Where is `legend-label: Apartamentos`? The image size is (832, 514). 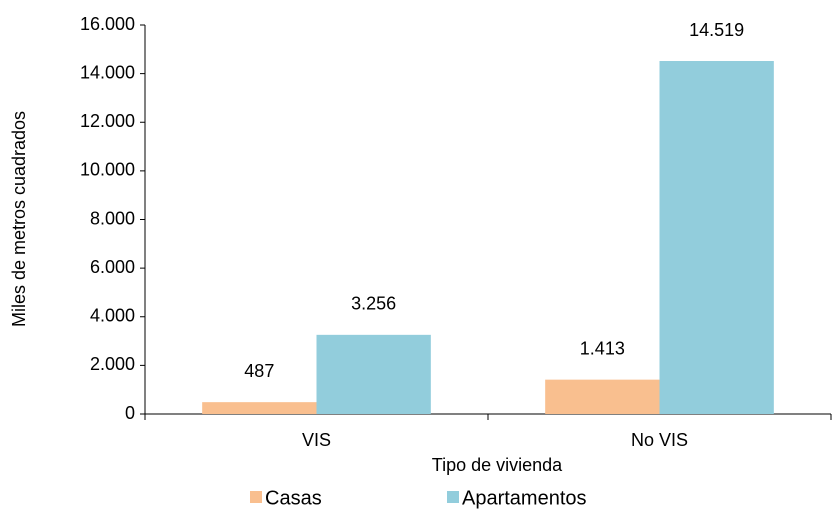
legend-label: Apartamentos is located at coordinates (524, 498).